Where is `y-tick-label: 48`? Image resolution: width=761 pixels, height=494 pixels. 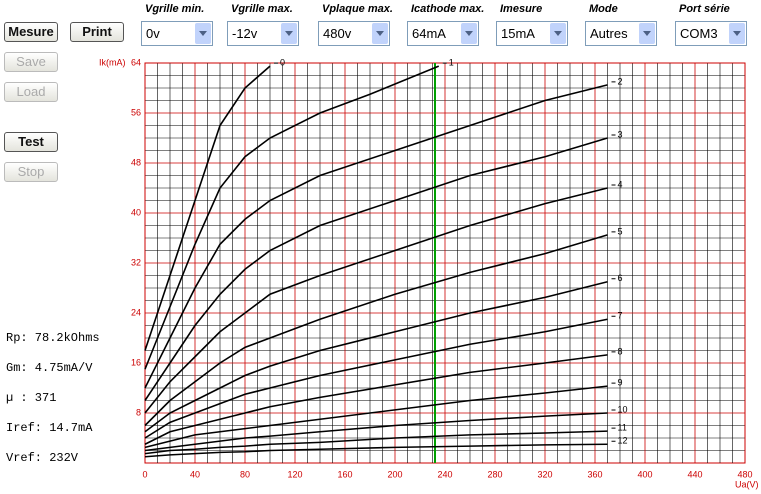
y-tick-label: 48 is located at coordinates (136, 162).